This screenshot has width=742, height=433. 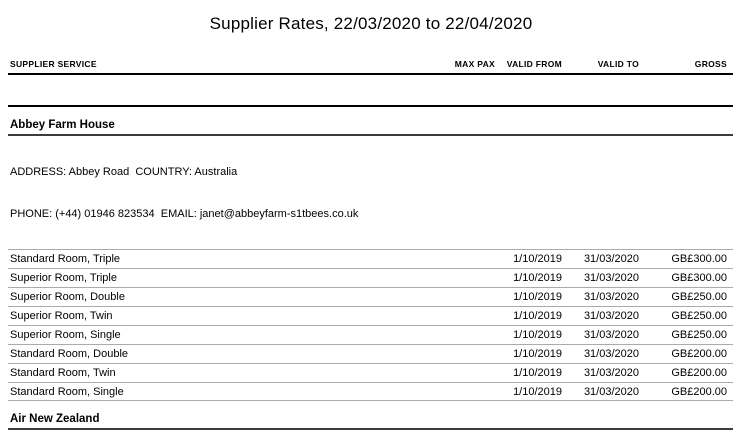 I want to click on supplier-name-row: Air New Zealand, so click(x=370, y=419).